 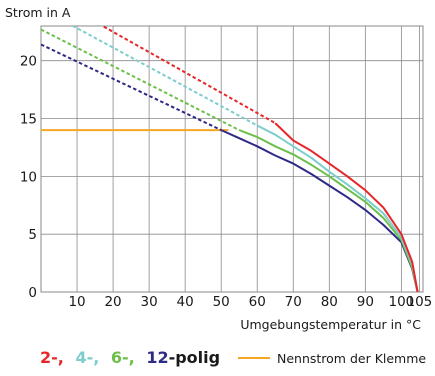 I want to click on y-axis-label: Strom in A, so click(x=38, y=12).